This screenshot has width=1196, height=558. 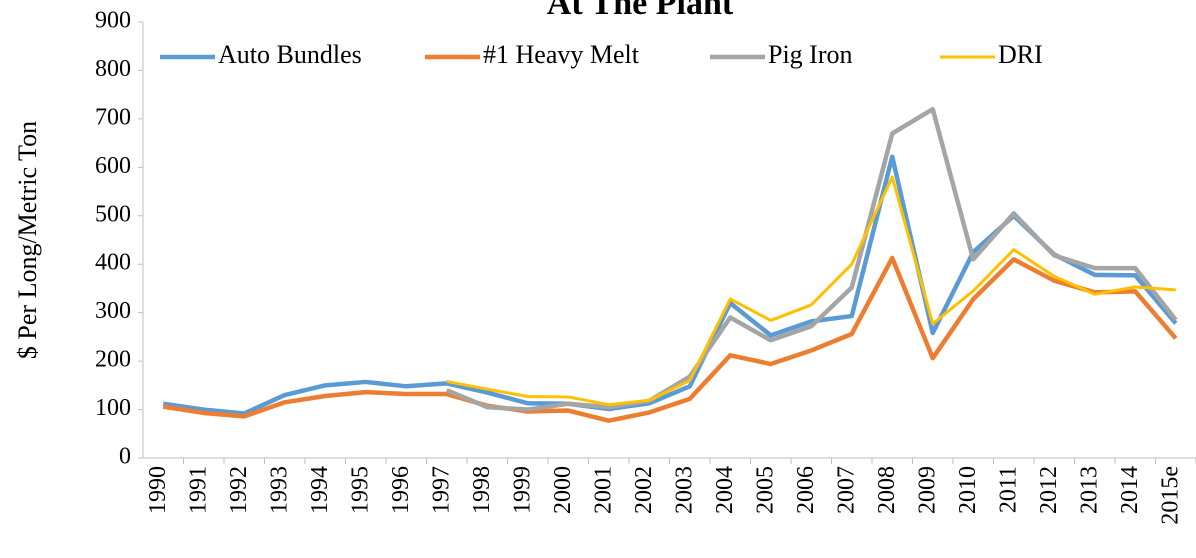 I want to click on x-tick-label: 2007, so click(x=846, y=490).